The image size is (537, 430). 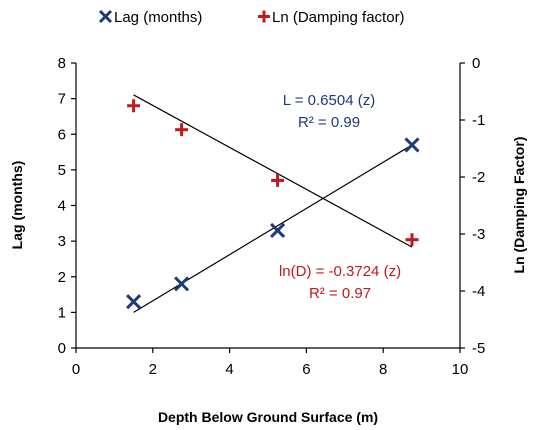 I want to click on y-left-tick-label: 2, so click(x=62, y=277).